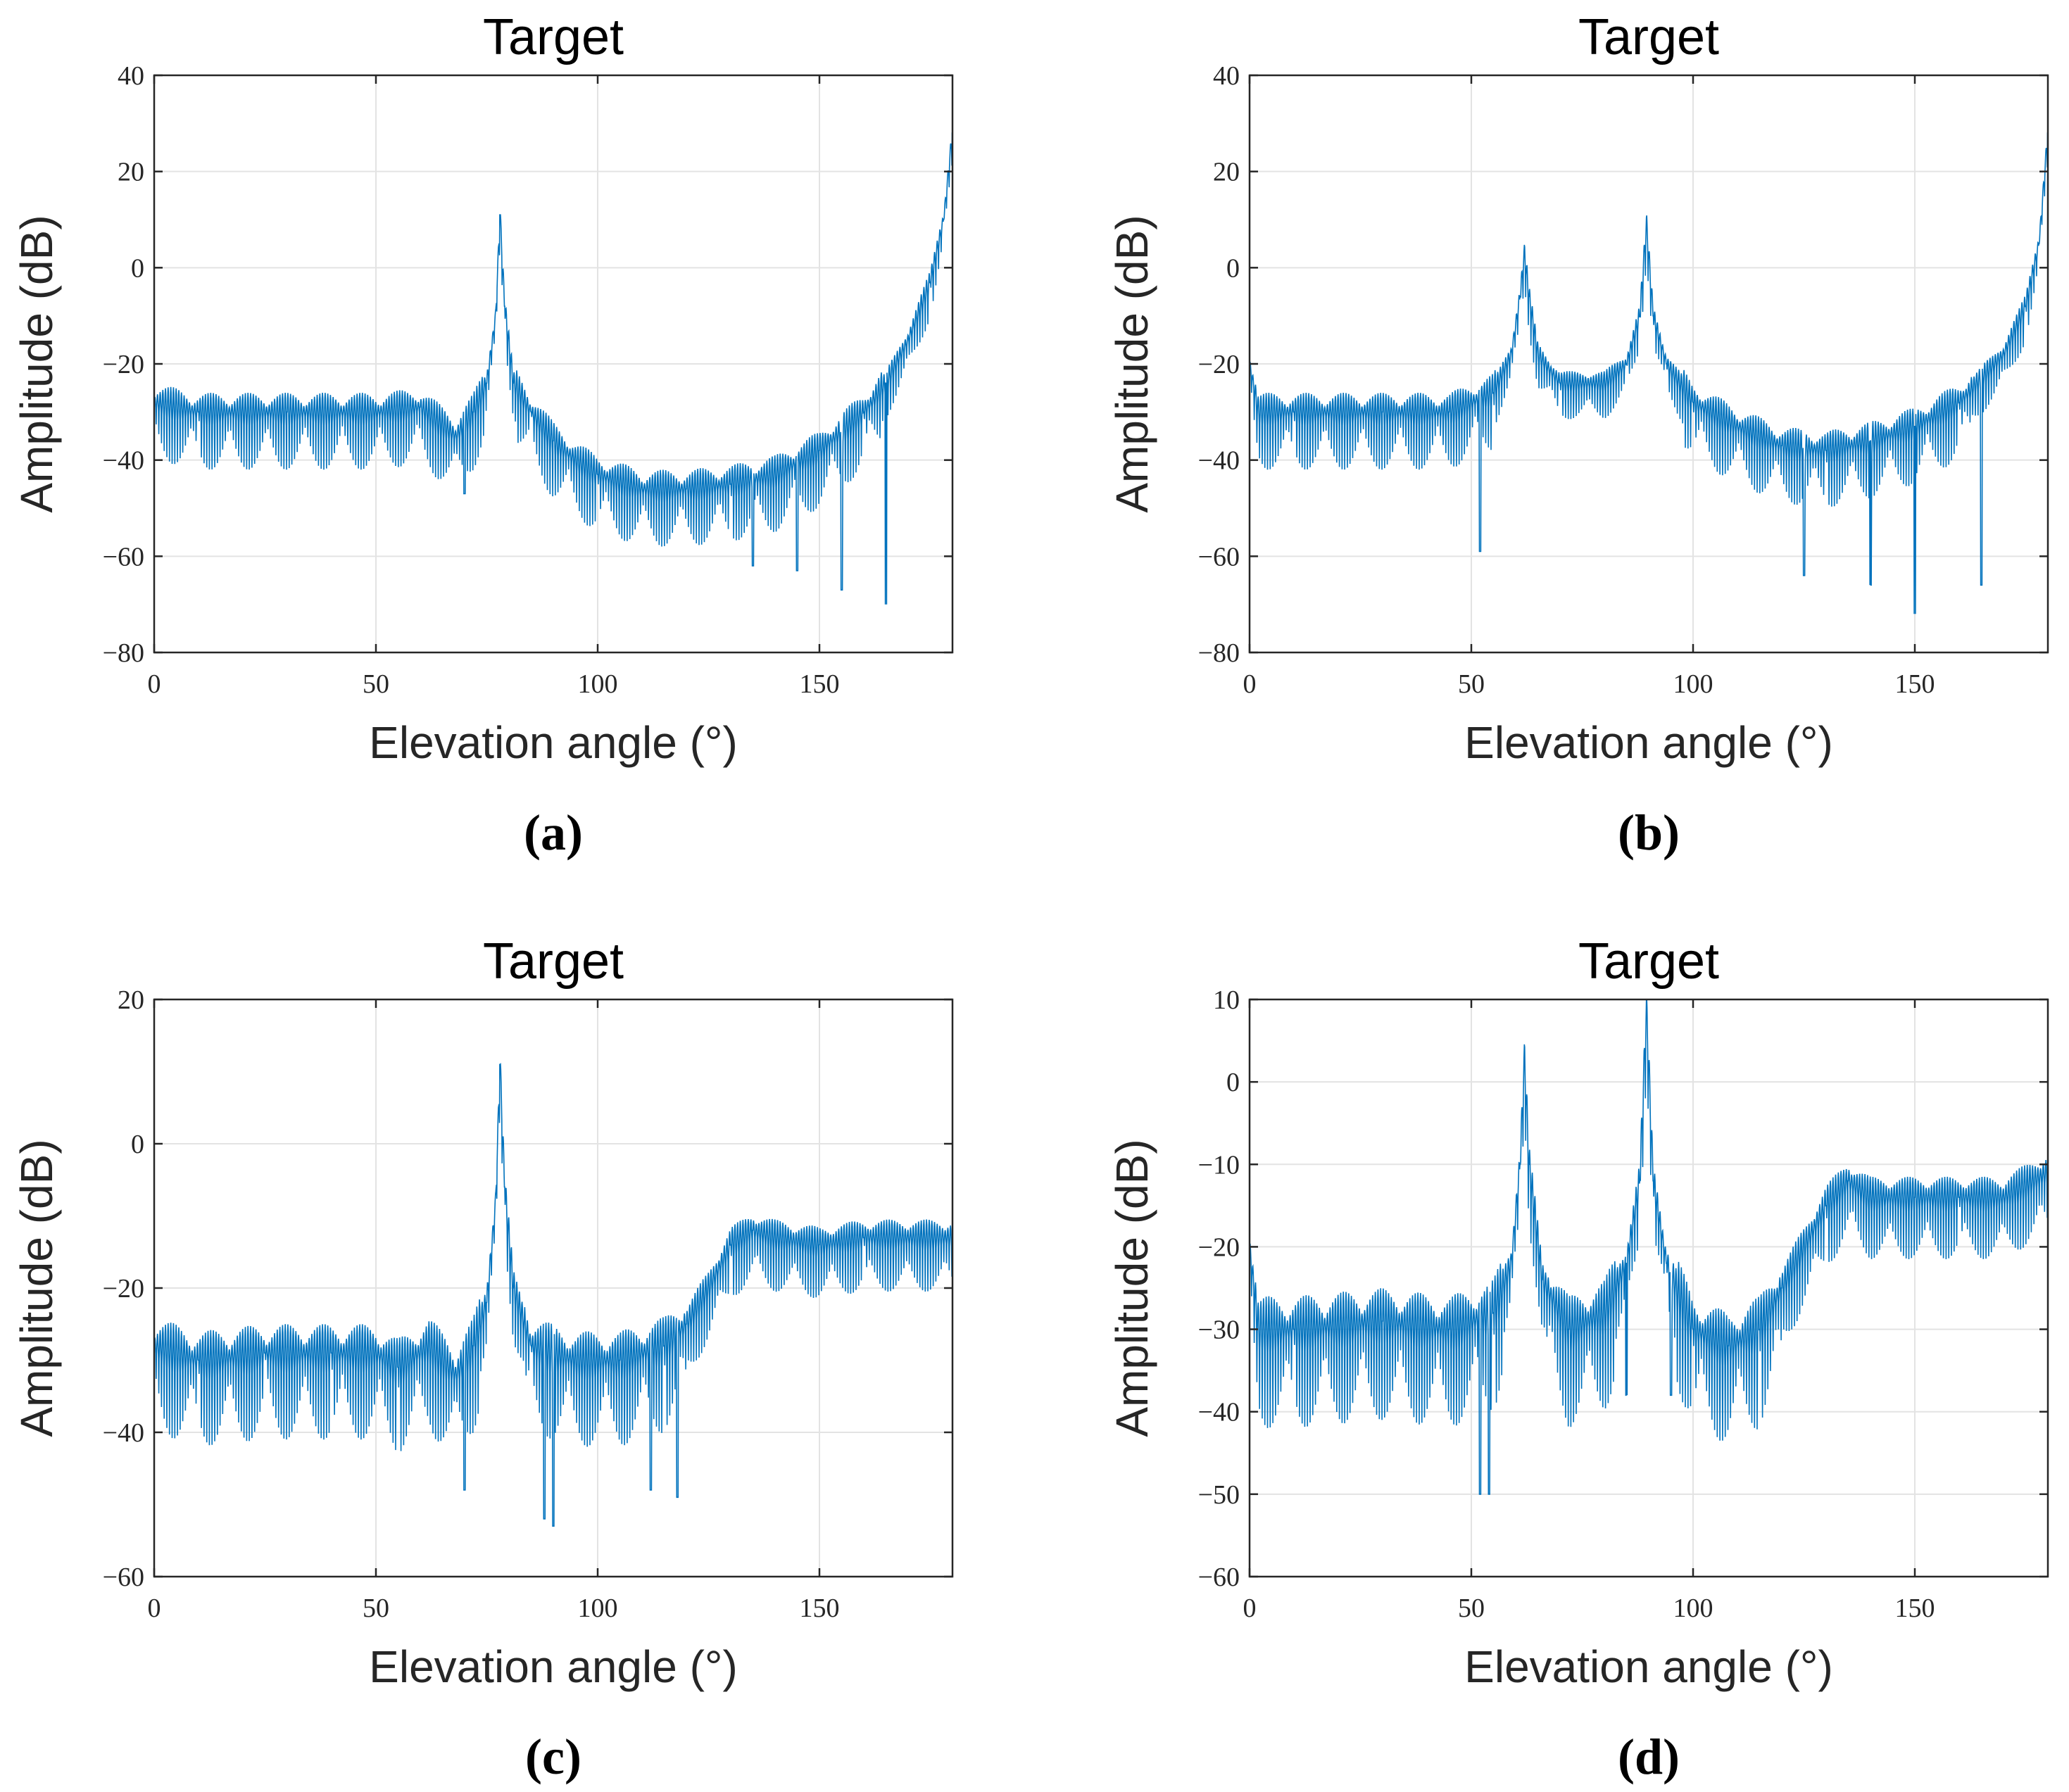  Describe the element at coordinates (1649, 1757) in the screenshot. I see `panel-label: (d)` at that location.